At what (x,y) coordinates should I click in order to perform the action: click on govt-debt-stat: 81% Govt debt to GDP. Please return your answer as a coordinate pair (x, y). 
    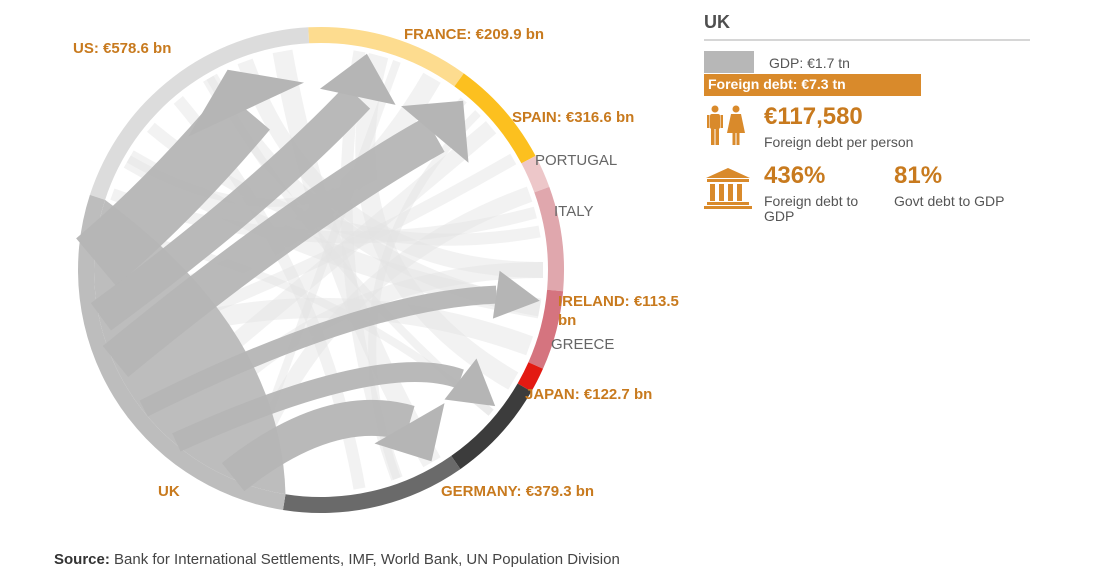
    Looking at the image, I should click on (964, 185).